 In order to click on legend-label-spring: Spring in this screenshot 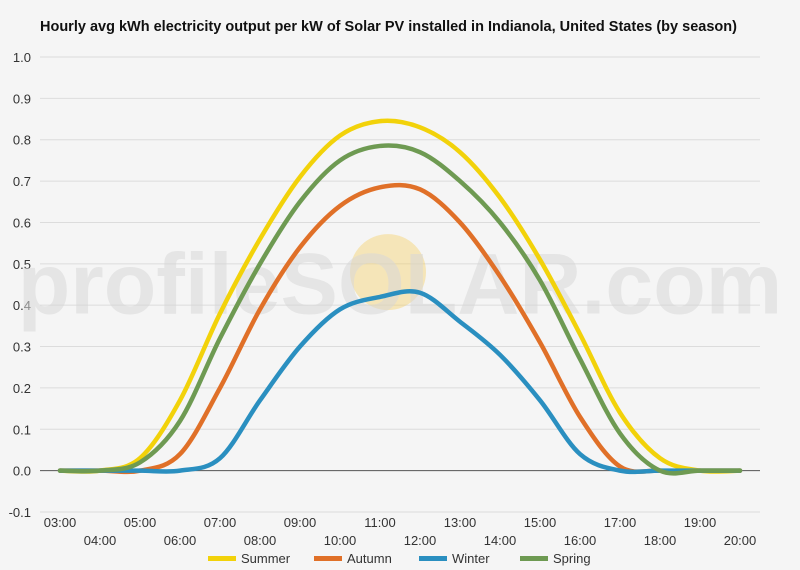, I will do `click(572, 558)`.